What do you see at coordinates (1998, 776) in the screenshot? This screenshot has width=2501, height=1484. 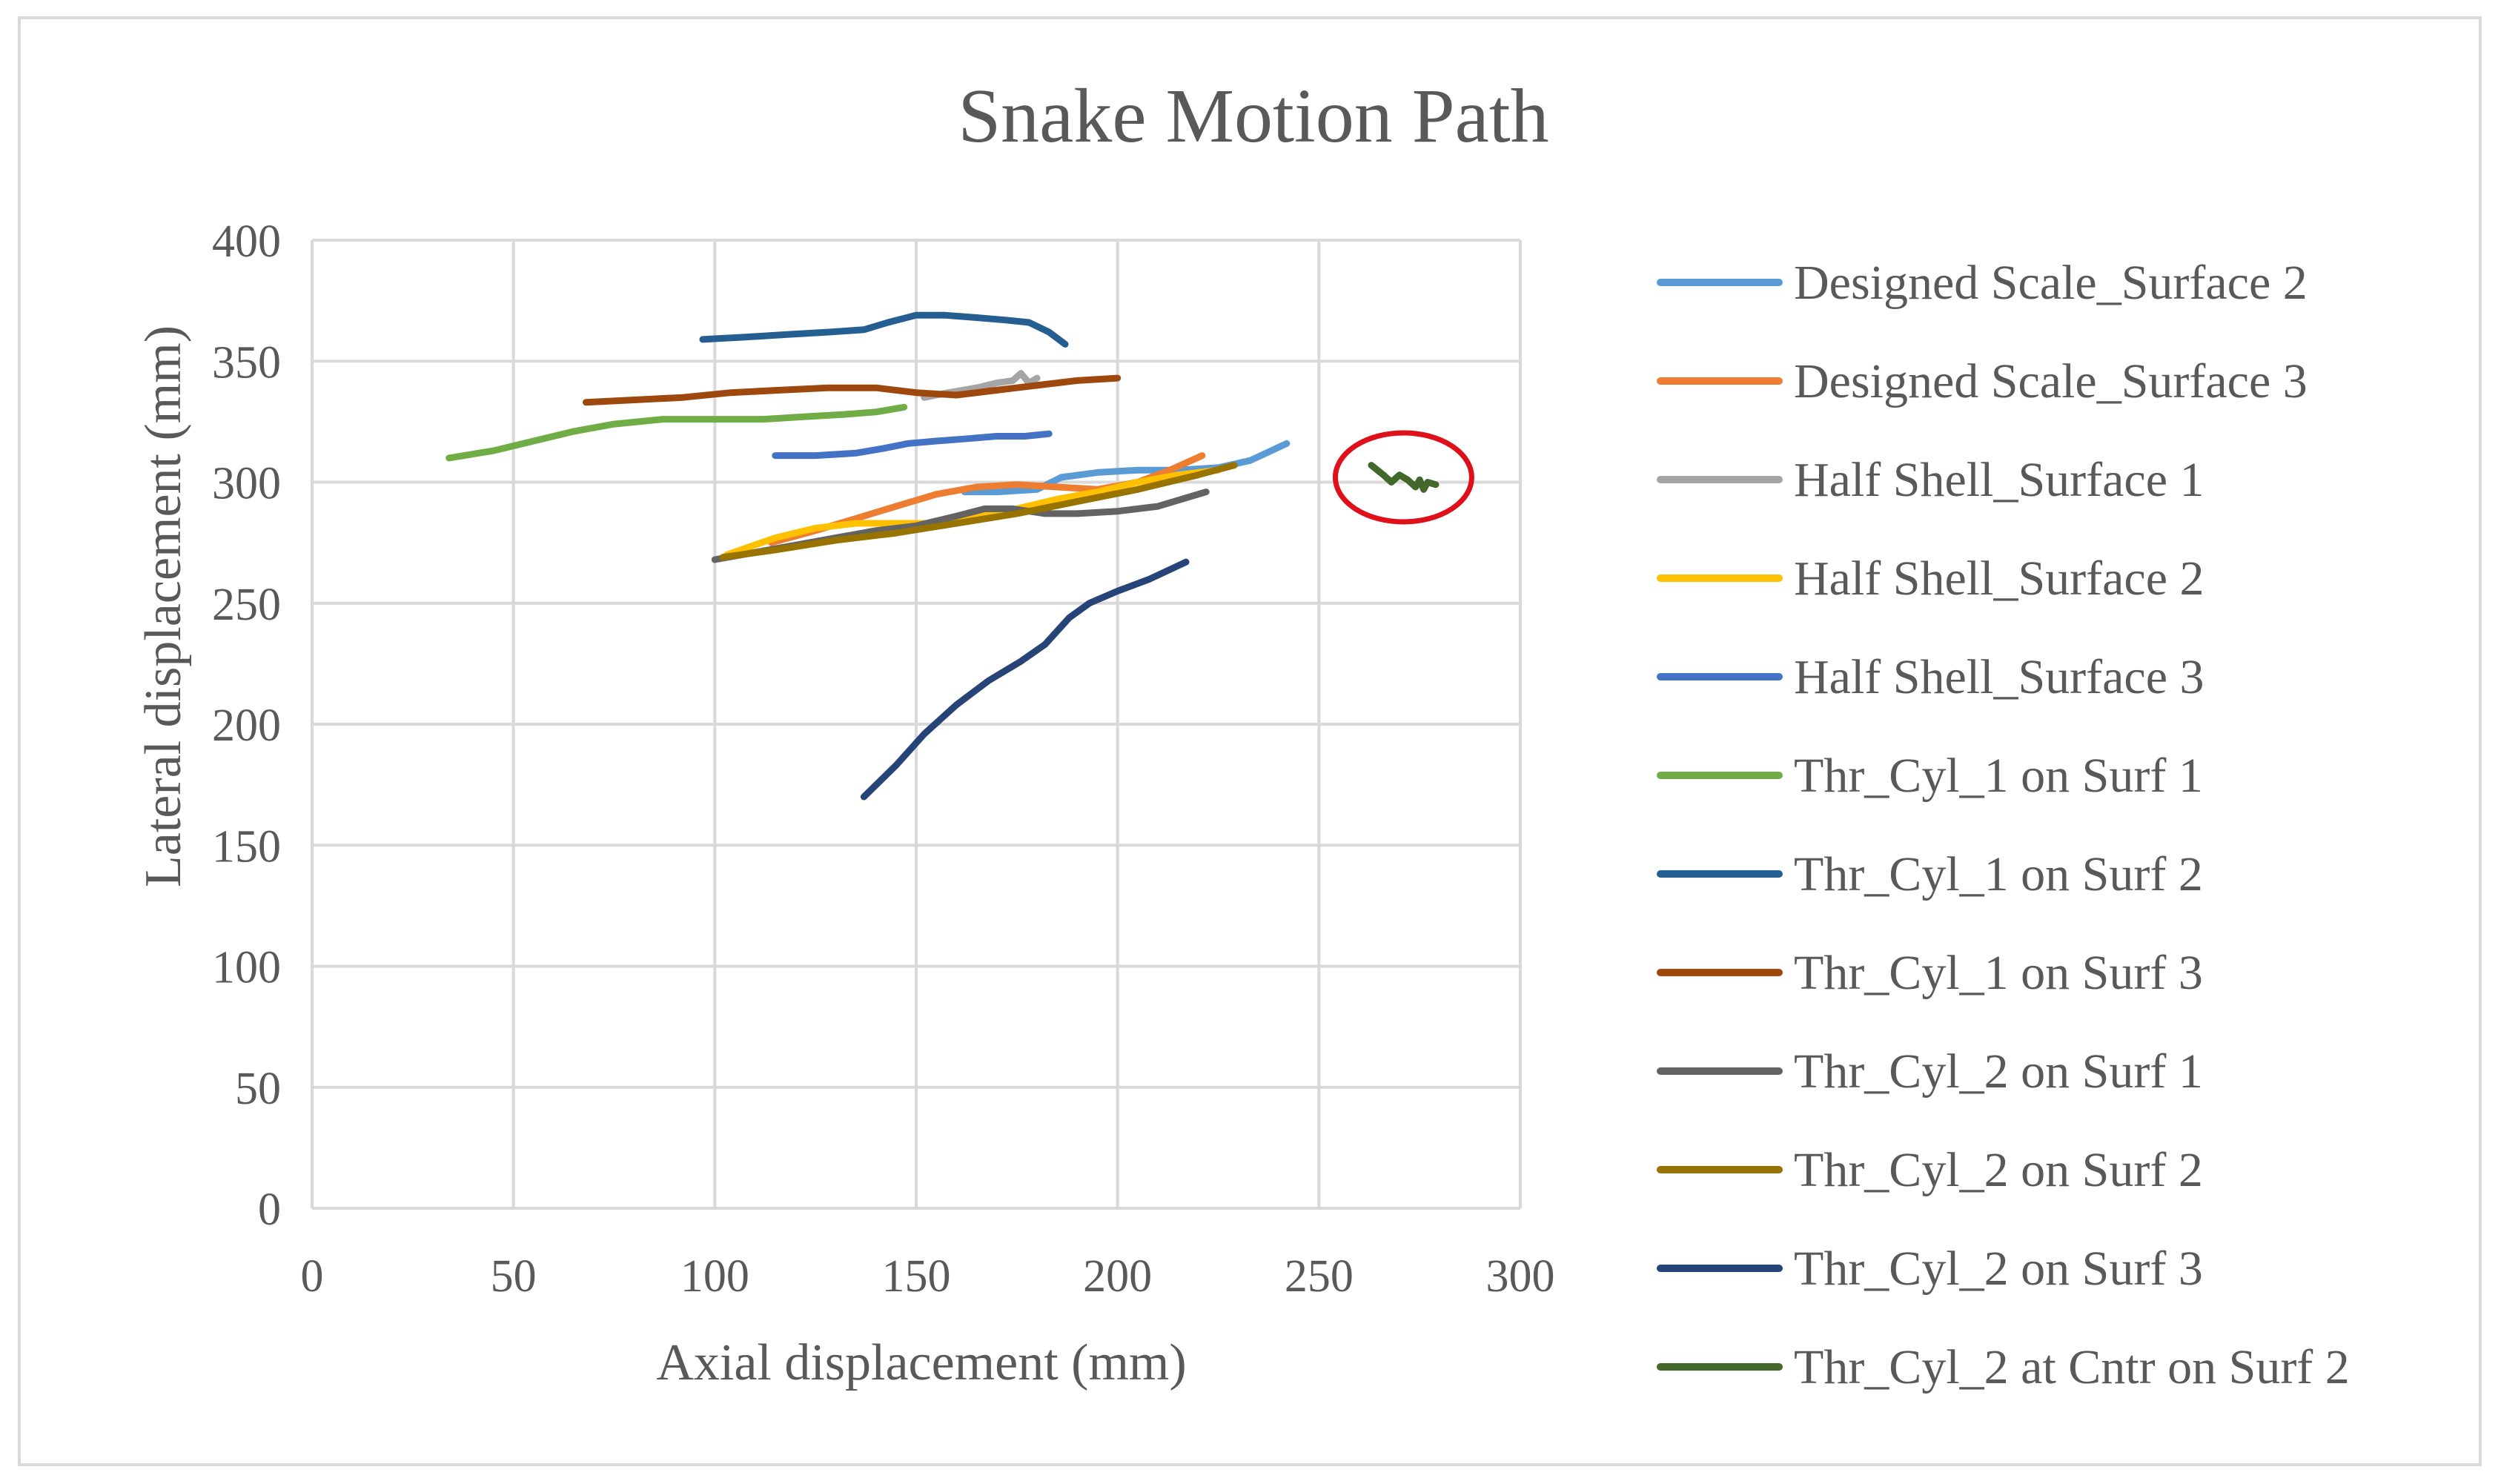 I see `legend-label: Thr_Cyl_1 on Surf 1` at bounding box center [1998, 776].